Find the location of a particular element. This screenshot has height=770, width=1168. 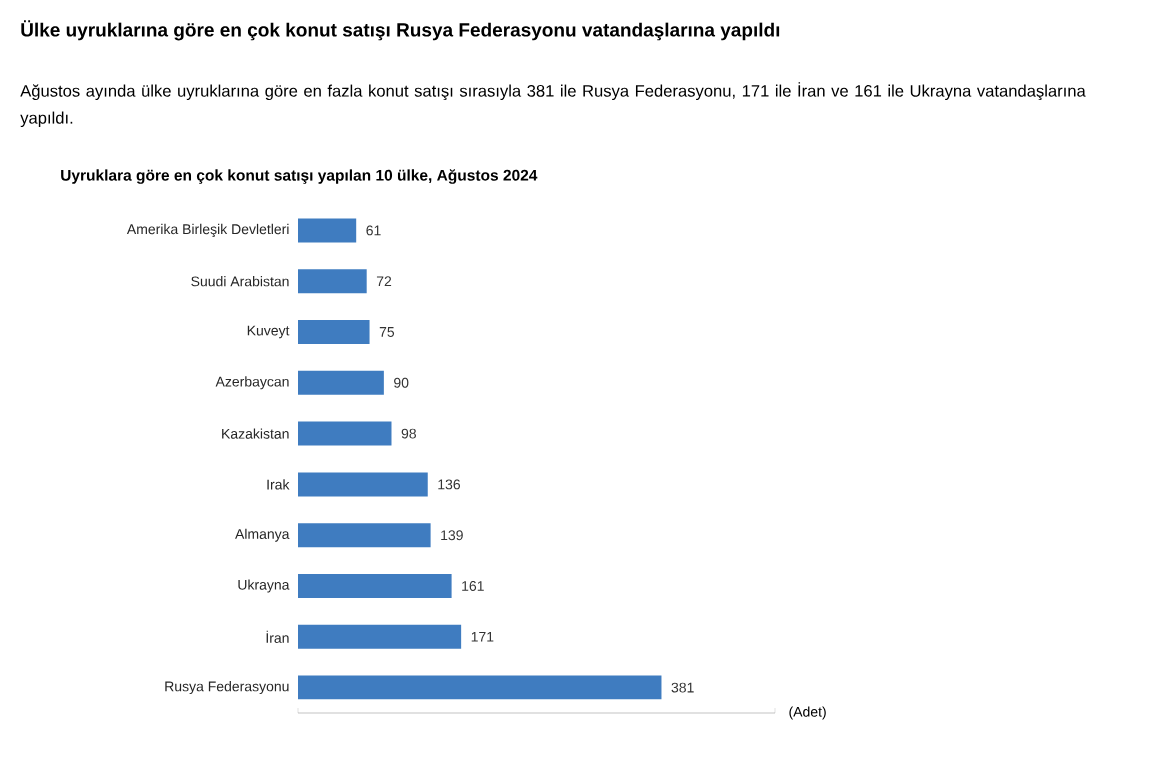

x-axis-title: (Adet) is located at coordinates (807, 713).